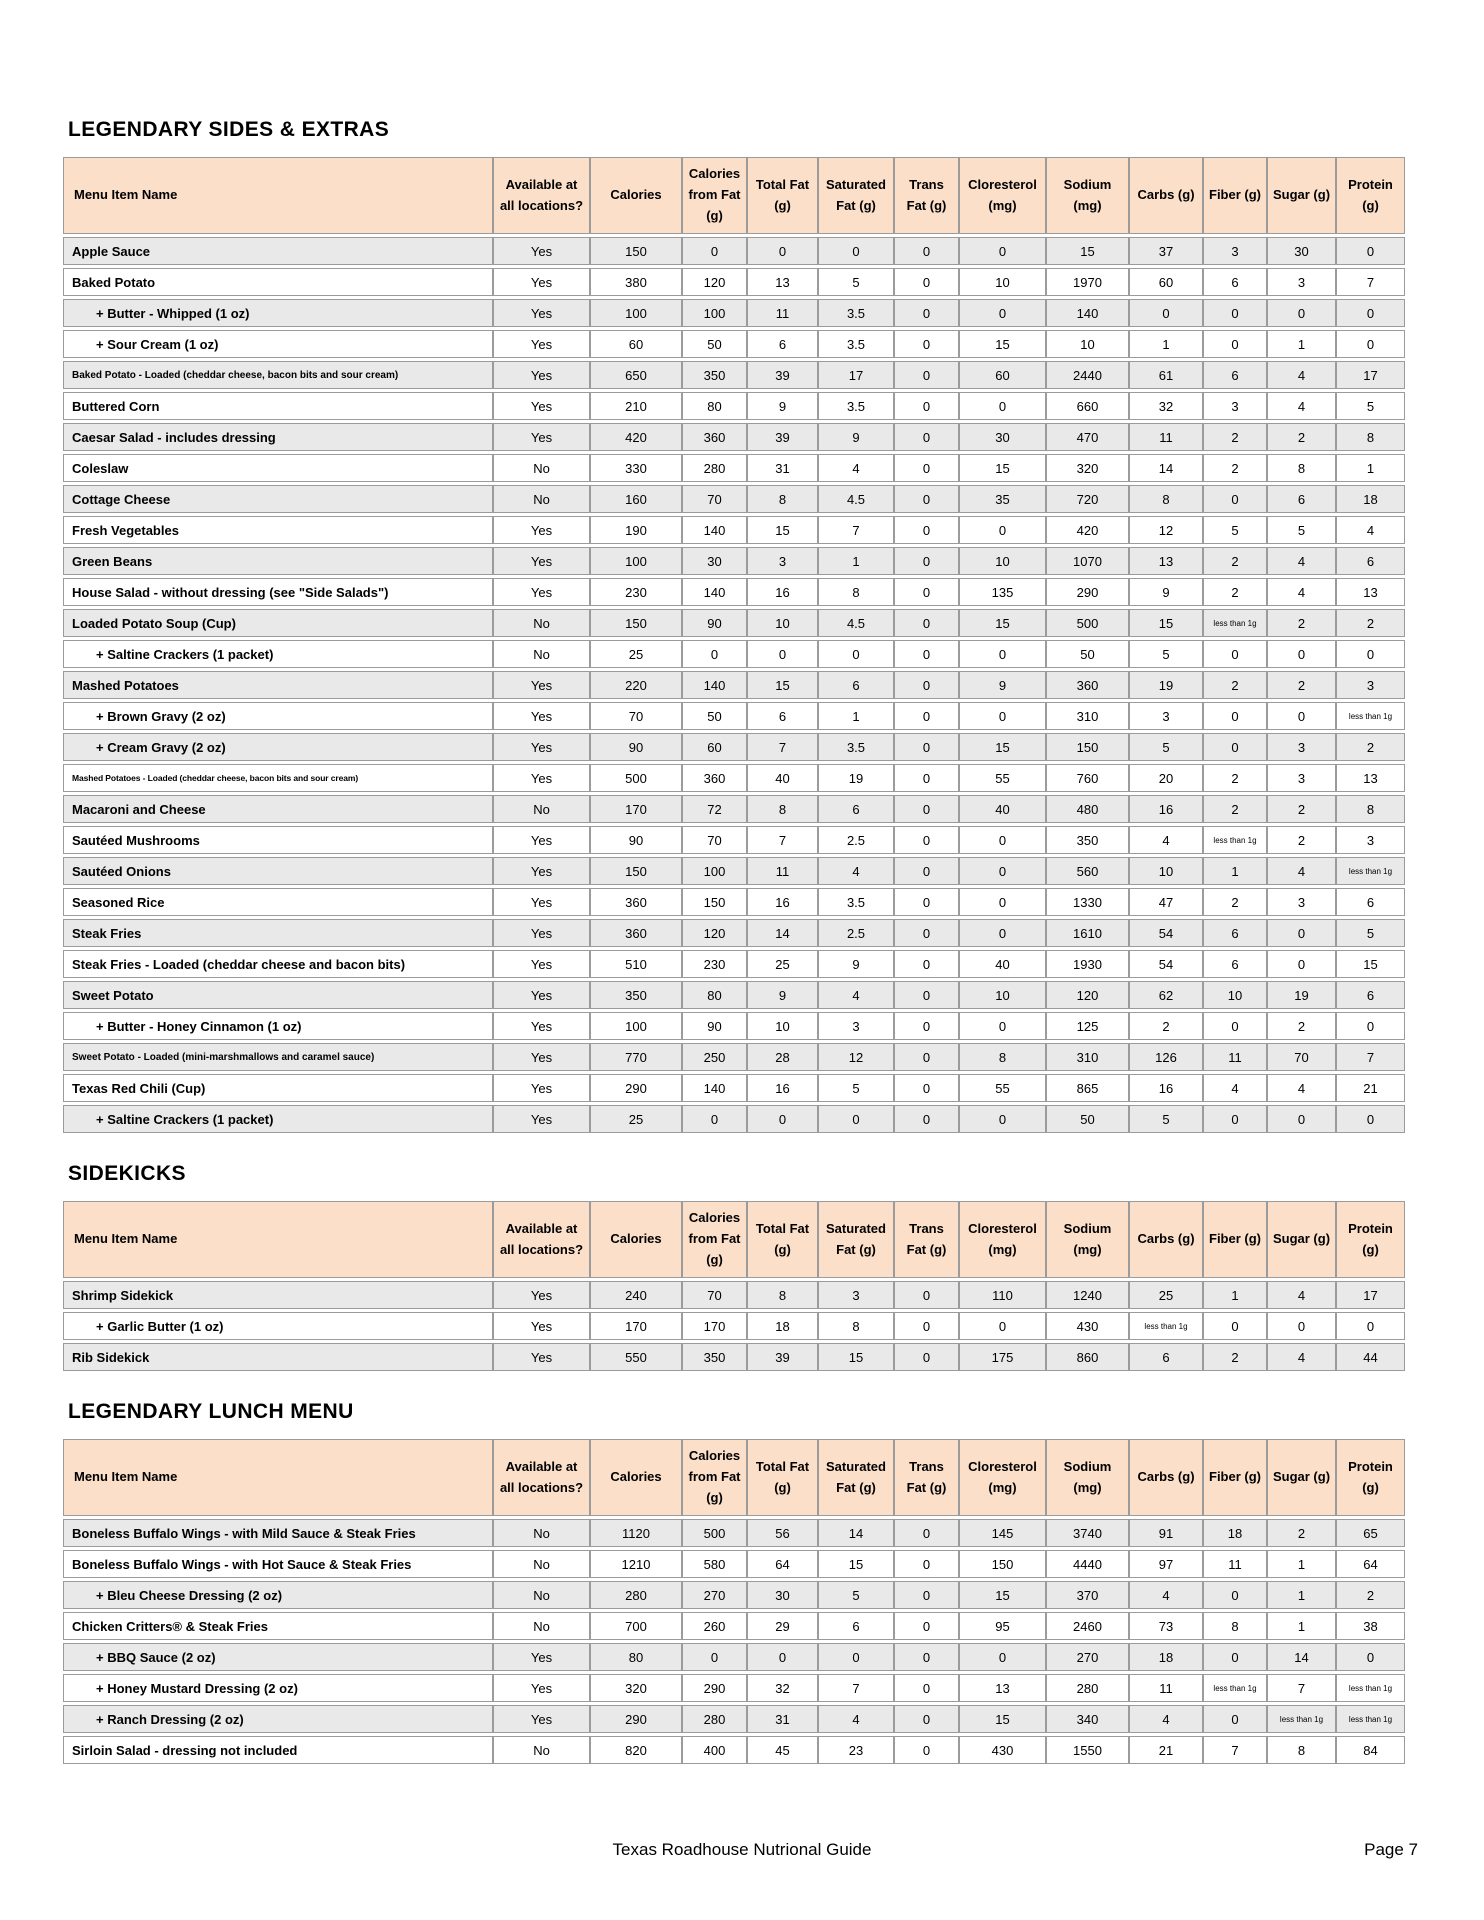 The height and width of the screenshot is (1920, 1484). Describe the element at coordinates (1002, 778) in the screenshot. I see `nutrition-value: 55` at that location.